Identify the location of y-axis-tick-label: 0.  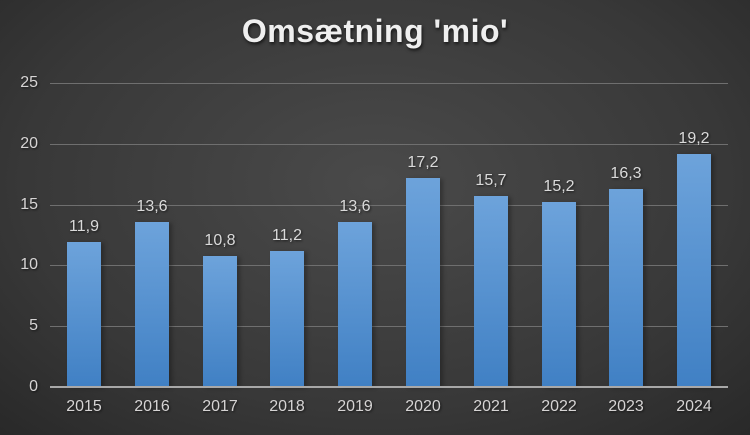
(33, 386).